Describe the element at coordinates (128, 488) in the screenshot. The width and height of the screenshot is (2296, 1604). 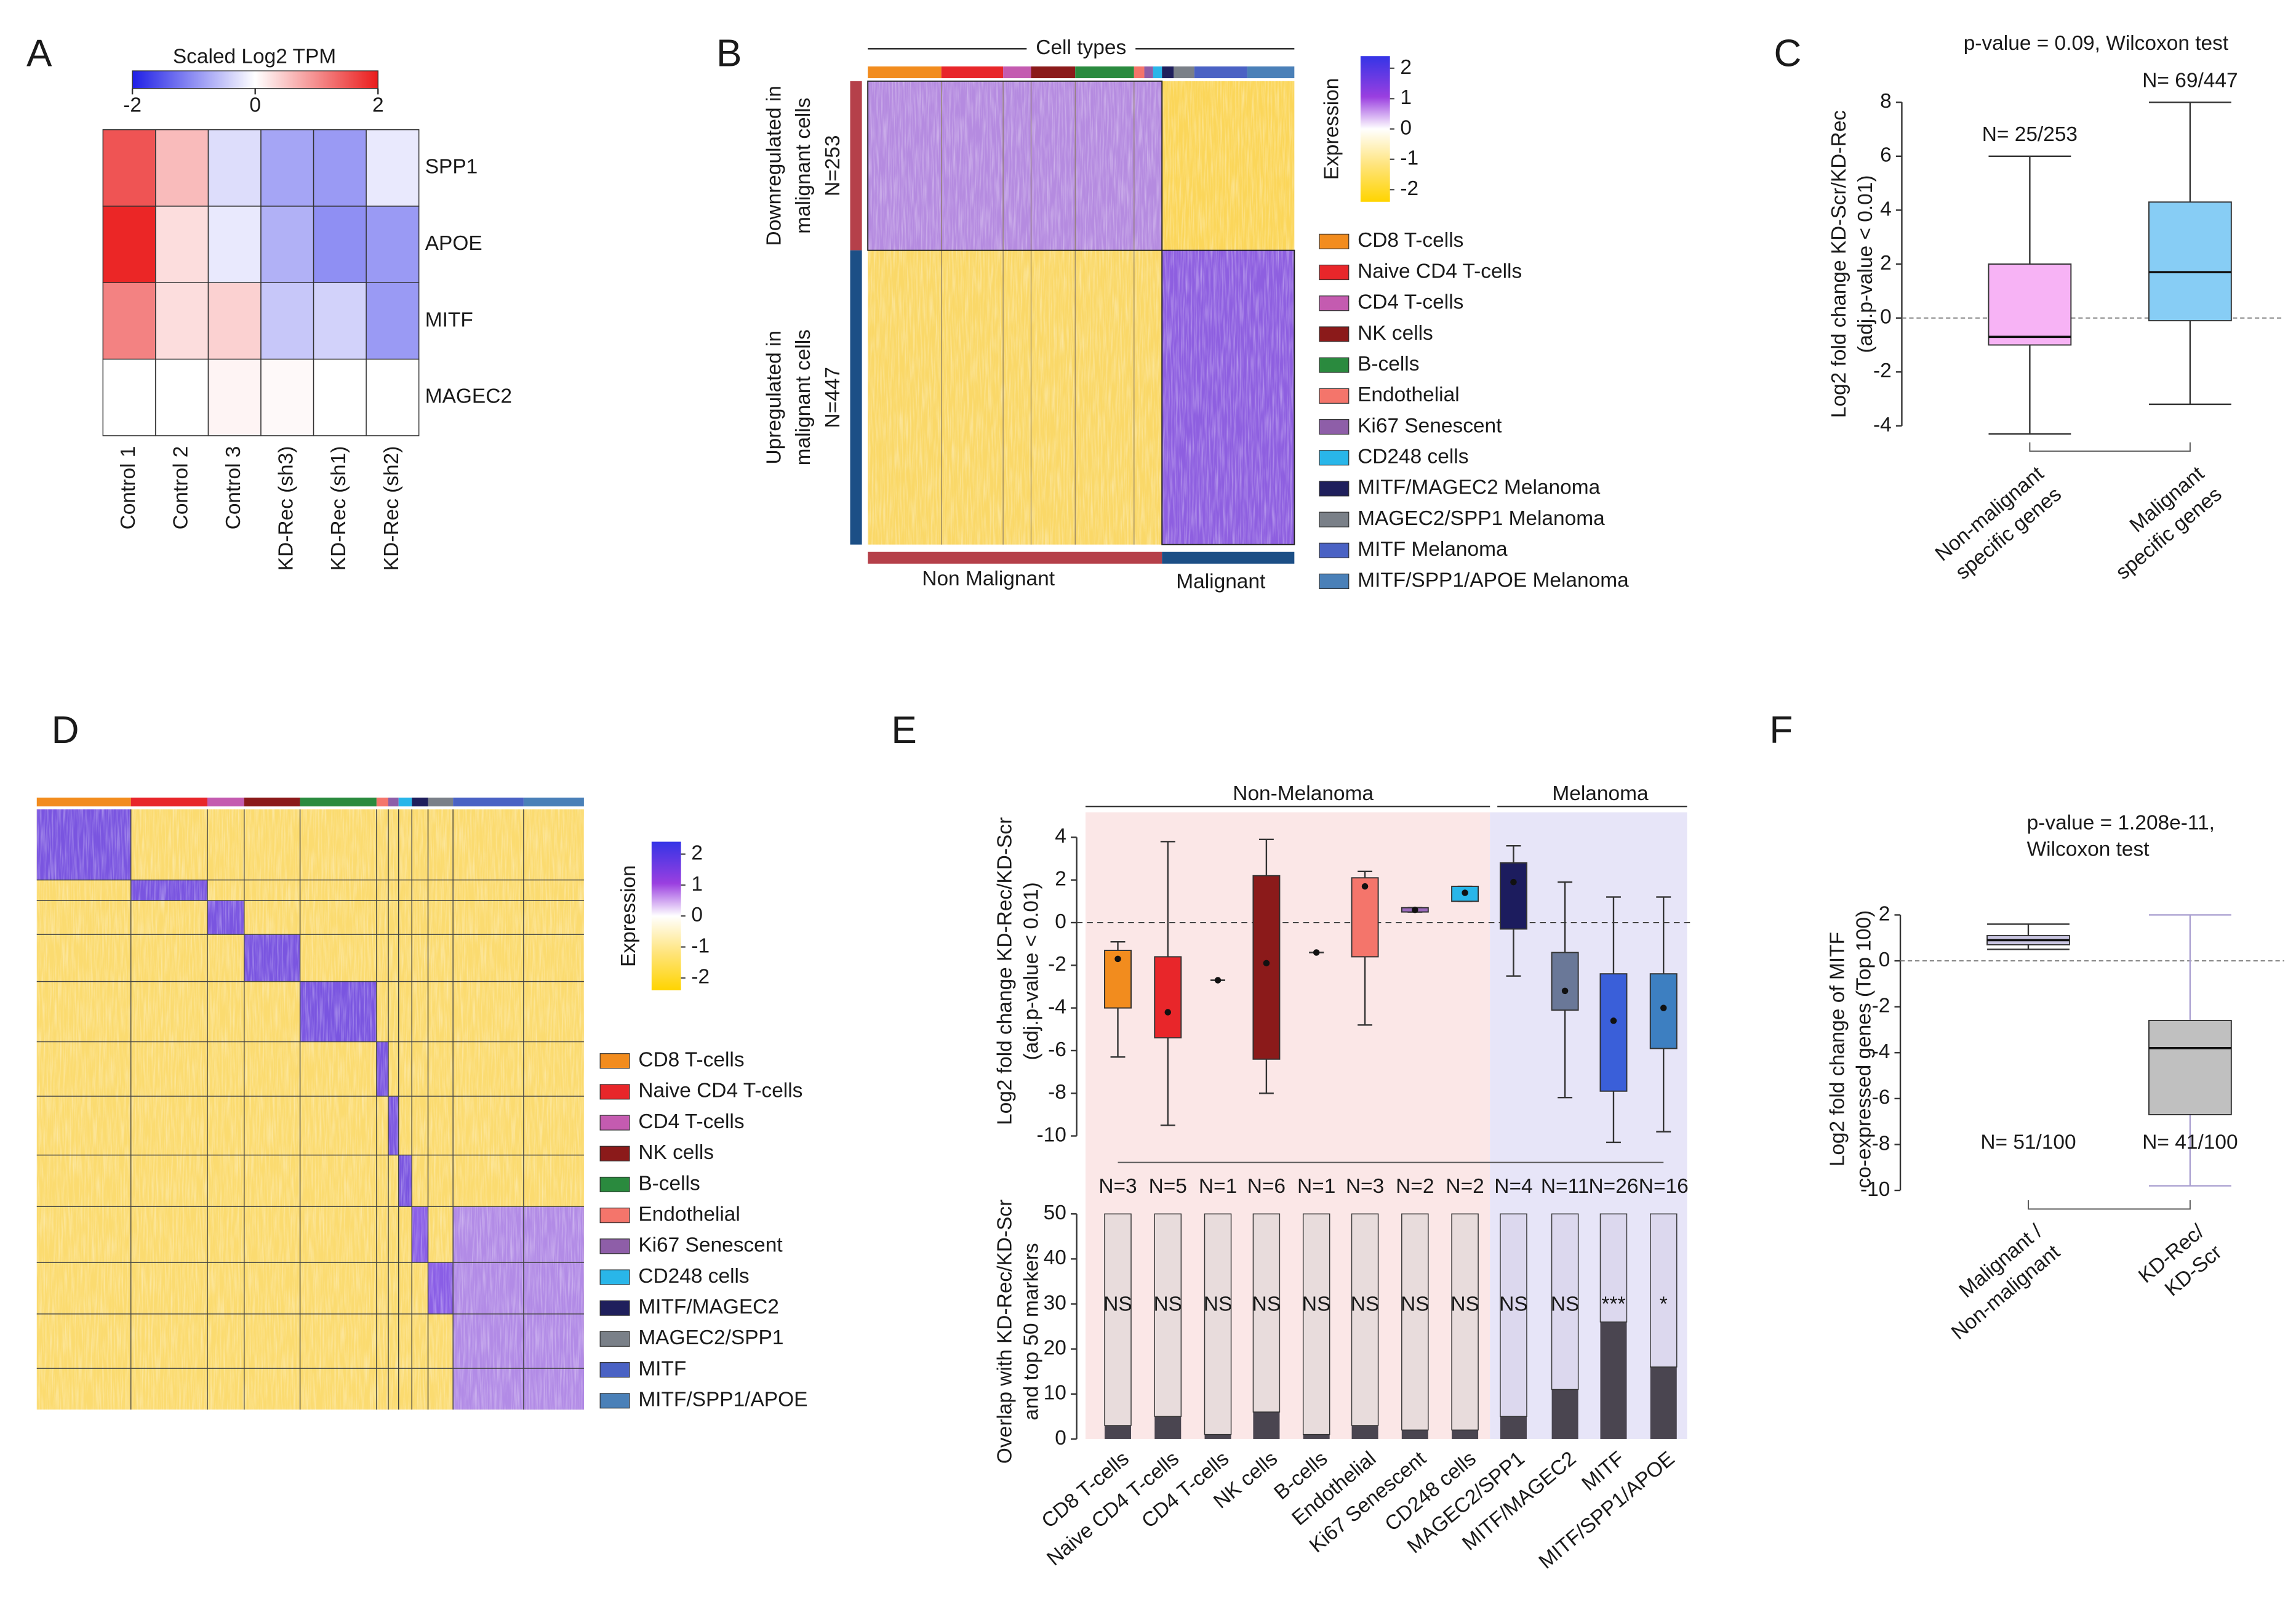
I see `column-label: Control 1` at that location.